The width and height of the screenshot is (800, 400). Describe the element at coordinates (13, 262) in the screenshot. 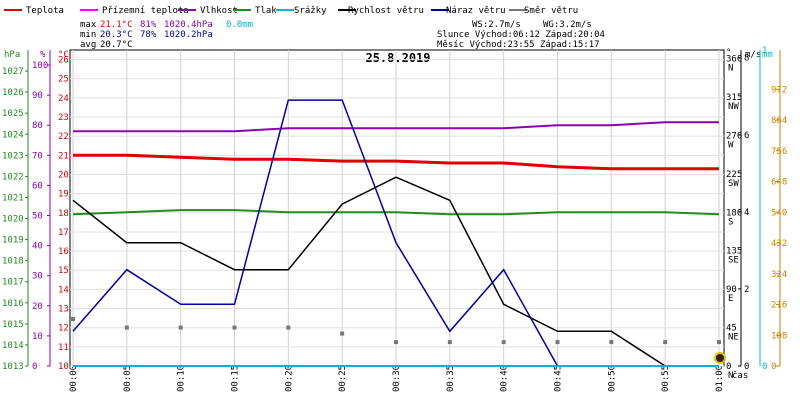

I see `pressure-tick-label: 1018` at that location.